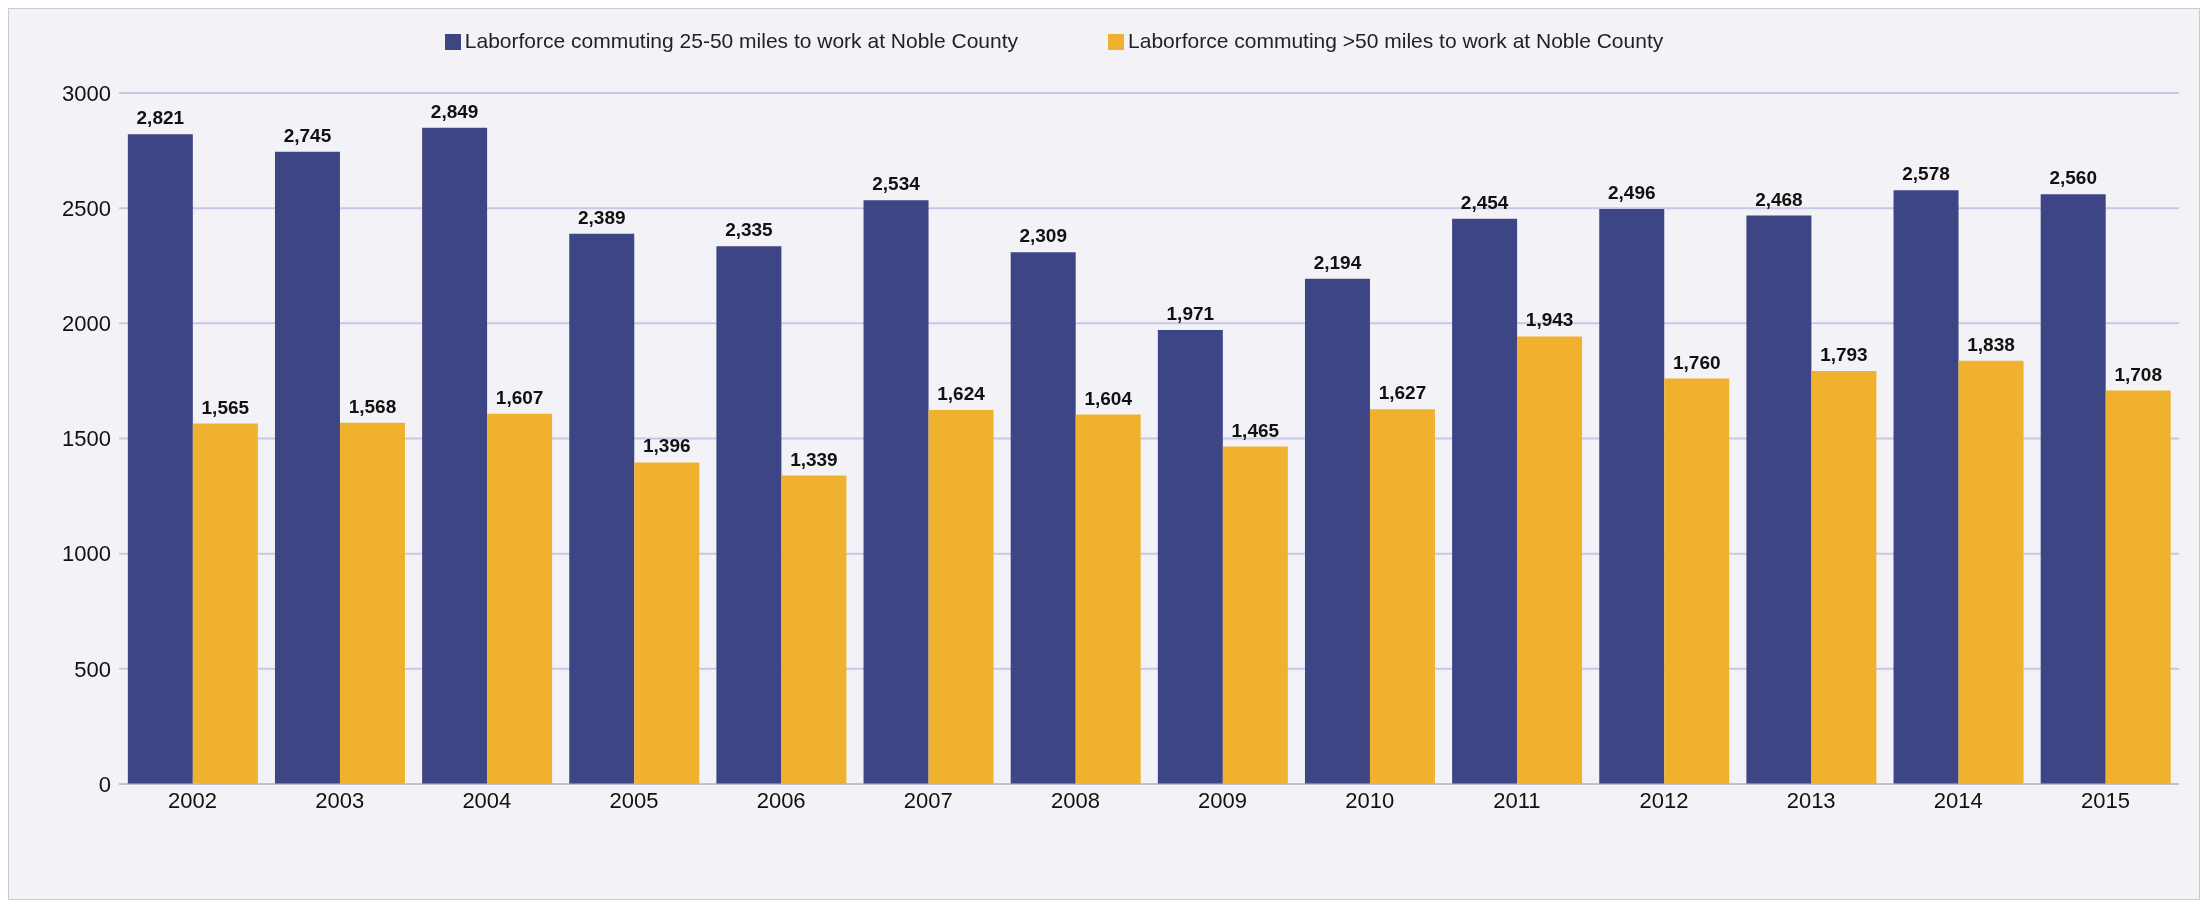 This screenshot has height=906, width=2207. I want to click on data-label: 2,335, so click(749, 230).